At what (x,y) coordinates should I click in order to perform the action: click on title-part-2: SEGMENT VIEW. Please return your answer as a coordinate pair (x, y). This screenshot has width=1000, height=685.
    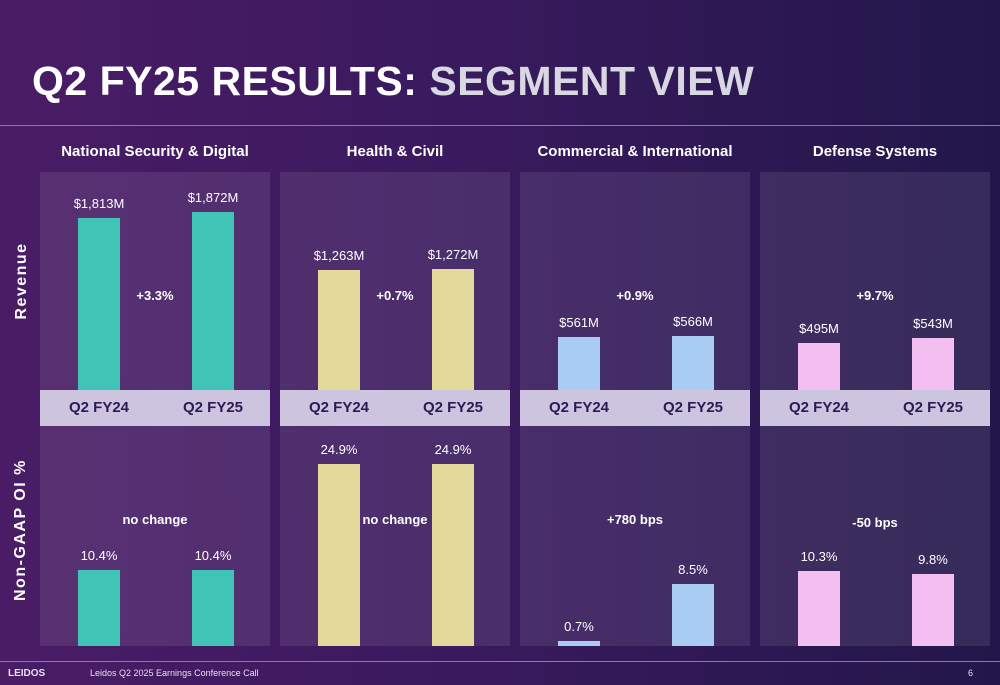
    Looking at the image, I should click on (592, 81).